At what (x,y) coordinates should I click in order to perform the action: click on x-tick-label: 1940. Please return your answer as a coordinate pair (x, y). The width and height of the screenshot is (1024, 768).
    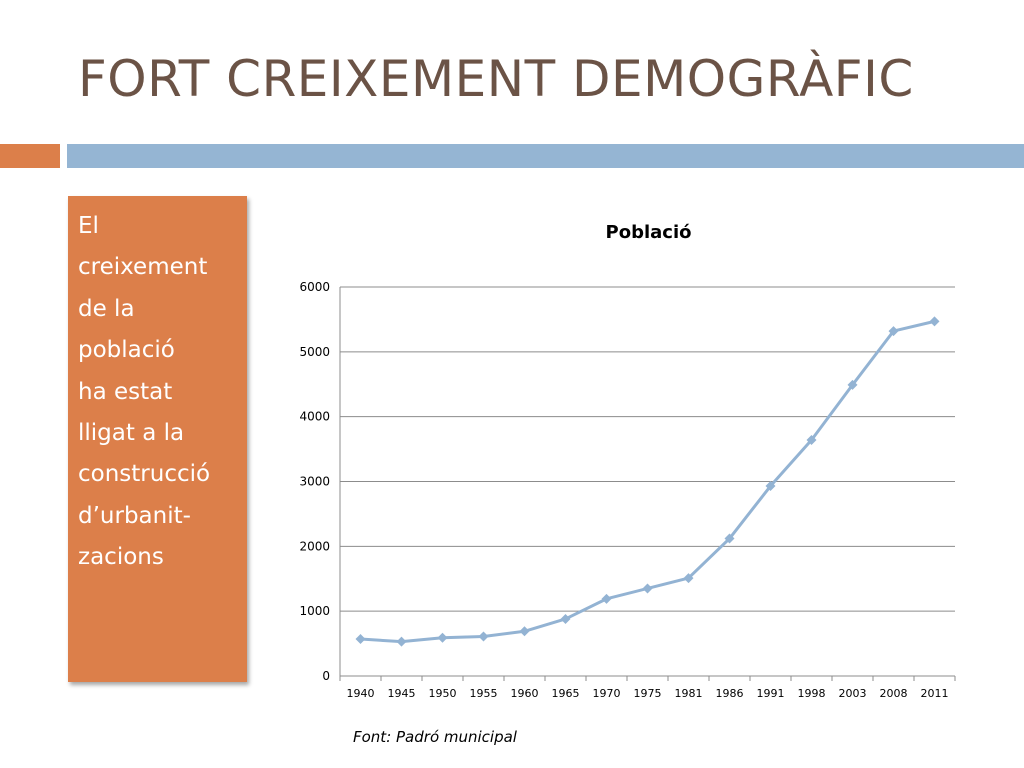
    Looking at the image, I should click on (361, 693).